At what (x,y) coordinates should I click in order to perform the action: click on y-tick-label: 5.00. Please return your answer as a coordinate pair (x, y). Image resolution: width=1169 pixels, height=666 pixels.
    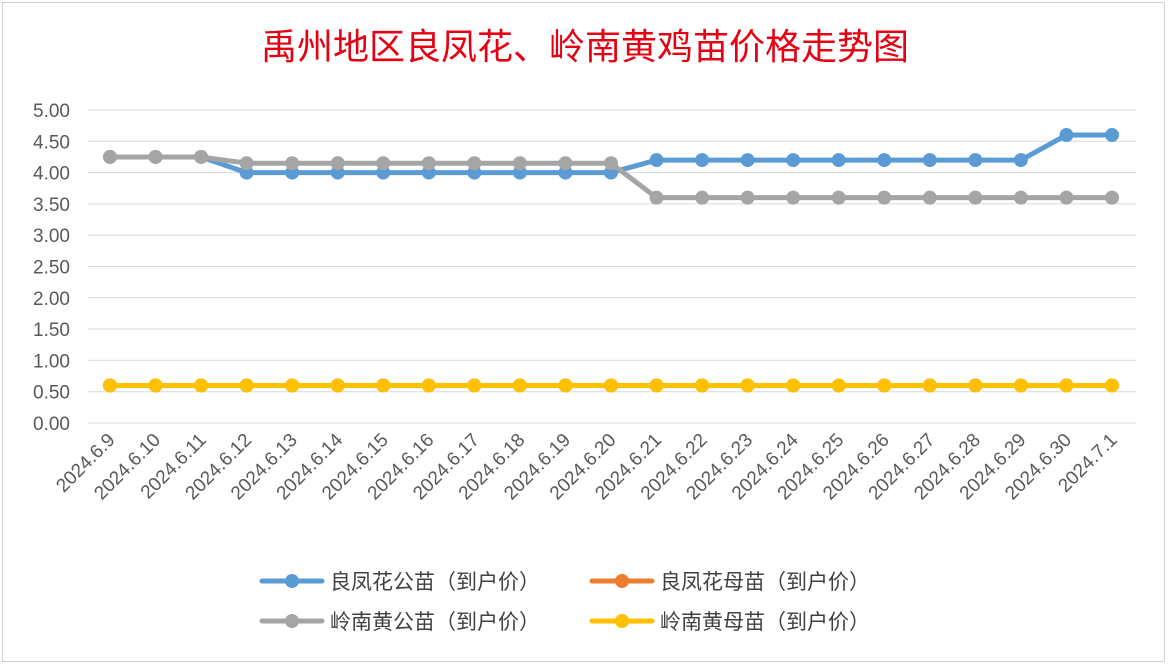
    Looking at the image, I should click on (51, 111).